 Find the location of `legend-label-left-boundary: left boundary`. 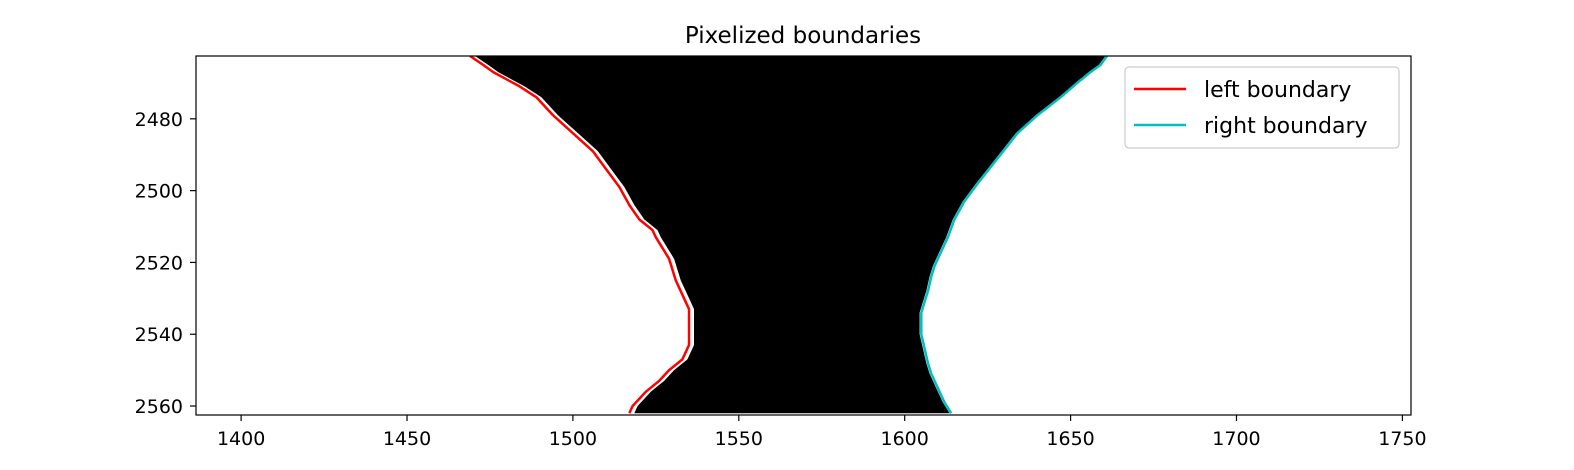

legend-label-left-boundary: left boundary is located at coordinates (1277, 90).